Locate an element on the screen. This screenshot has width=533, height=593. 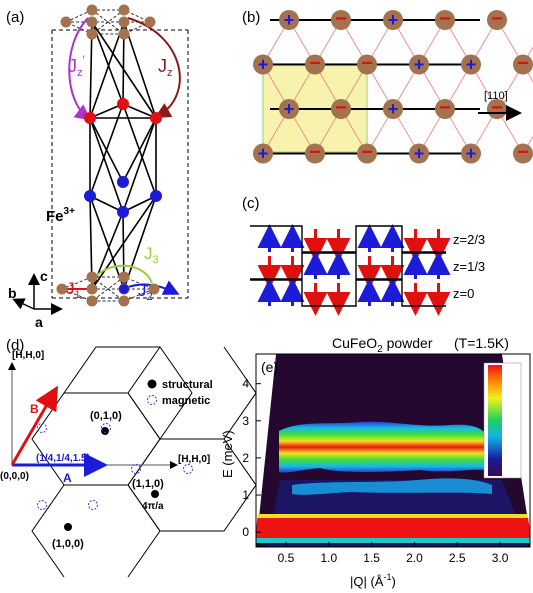
direction-label: [110] is located at coordinates (496, 96).